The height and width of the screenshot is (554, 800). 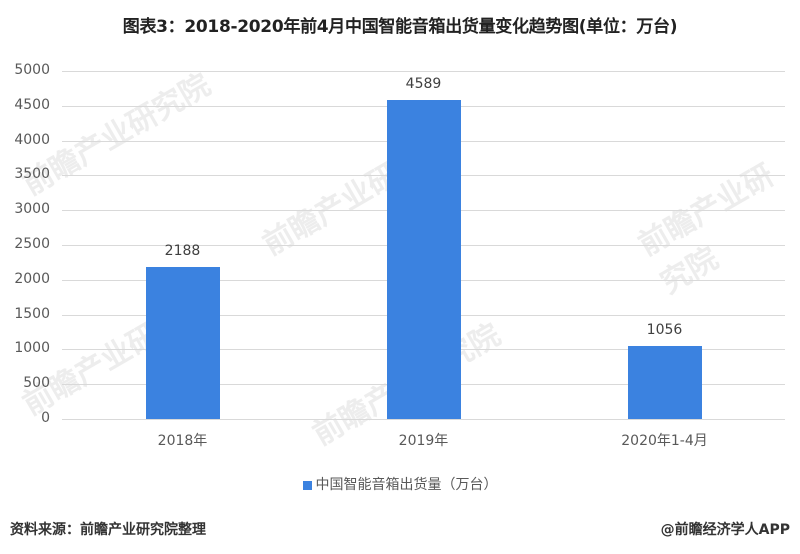 I want to click on legend-swatch-icon, so click(x=307, y=485).